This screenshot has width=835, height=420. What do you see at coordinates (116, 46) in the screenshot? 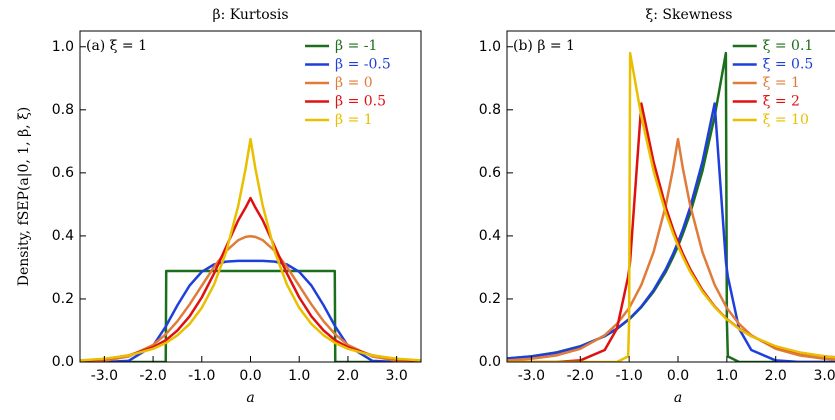
I see `annotation: (a) ξ = 1` at bounding box center [116, 46].